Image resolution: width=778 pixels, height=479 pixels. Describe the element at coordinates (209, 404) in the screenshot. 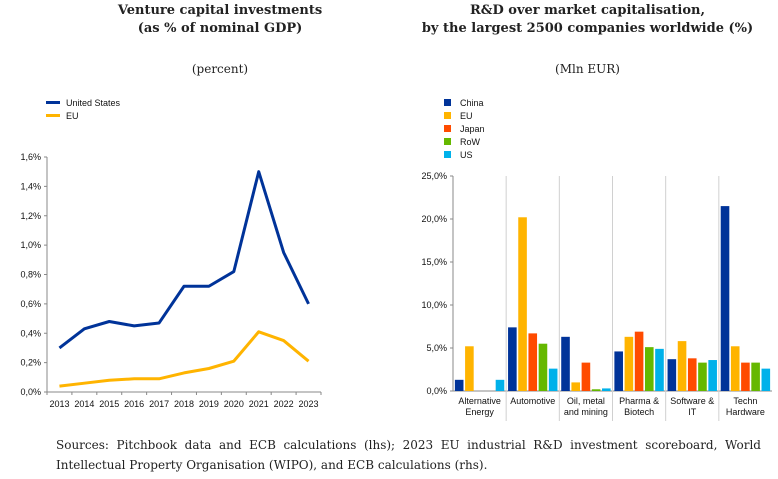

I see `left-x-tick-label: 2019` at that location.